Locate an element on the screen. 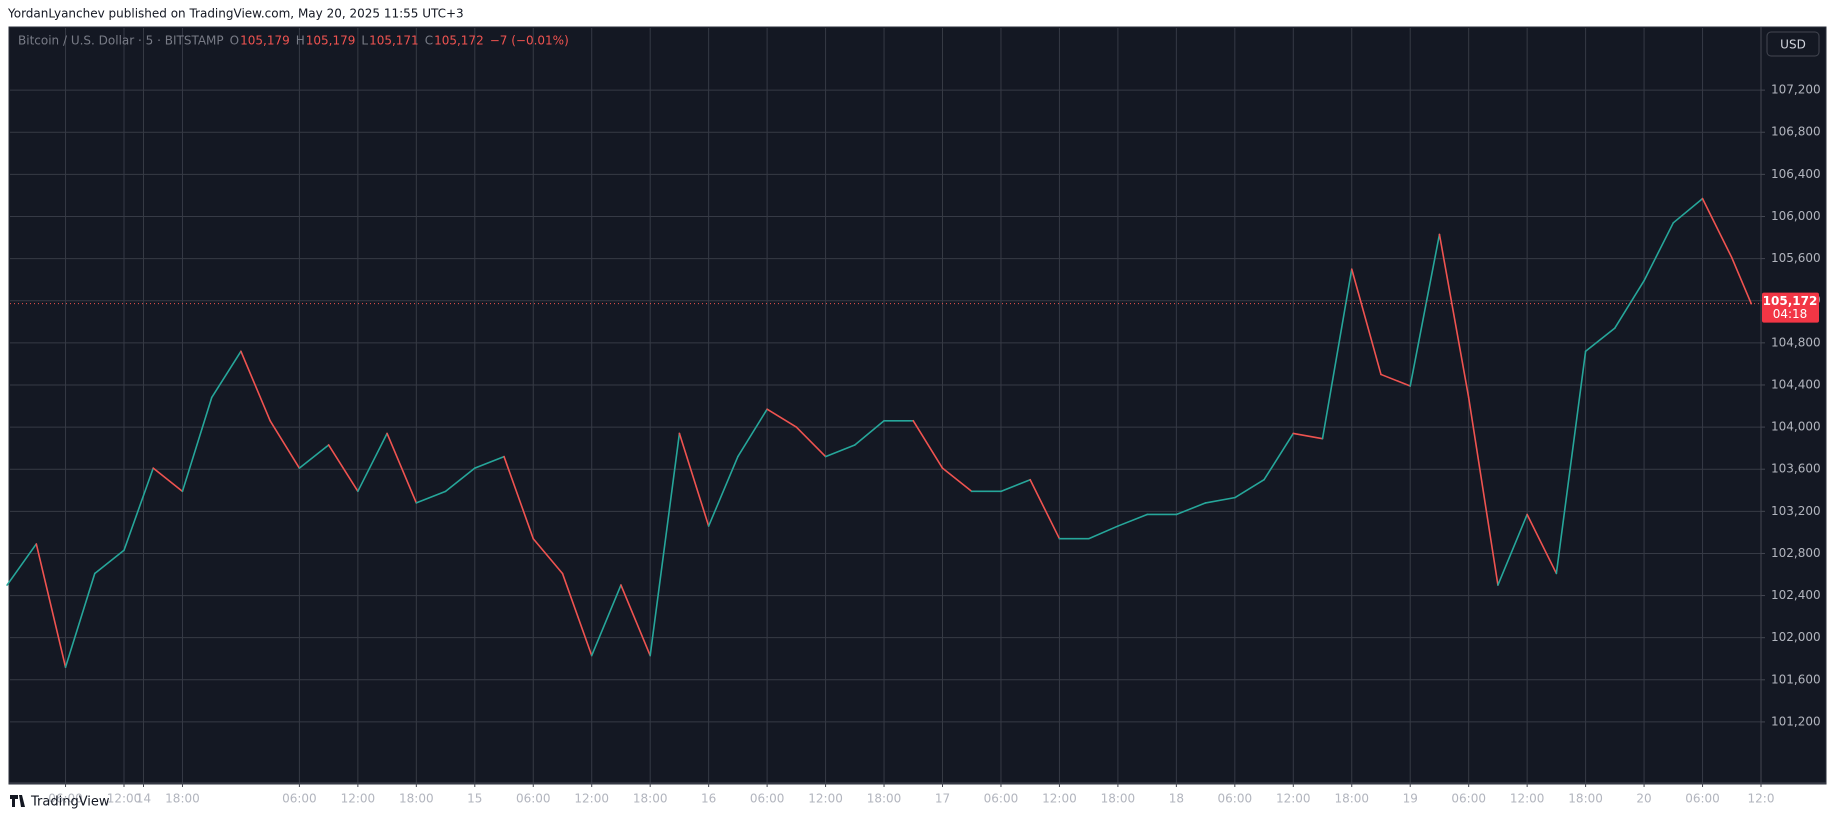 The image size is (1835, 823). legend-value: 105,172 is located at coordinates (459, 41).